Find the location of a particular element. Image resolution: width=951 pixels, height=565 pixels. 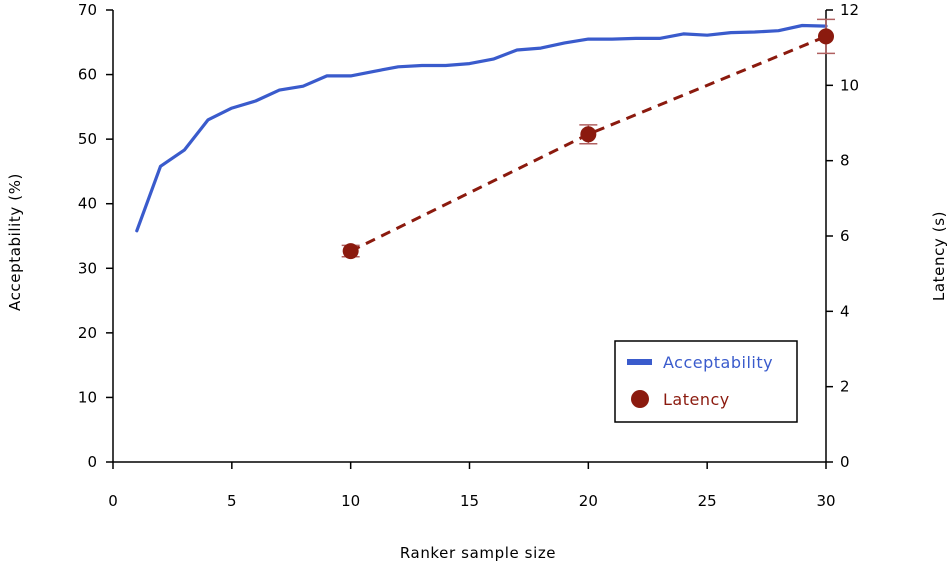

legend-acceptability-label: Acceptability is located at coordinates (718, 362).